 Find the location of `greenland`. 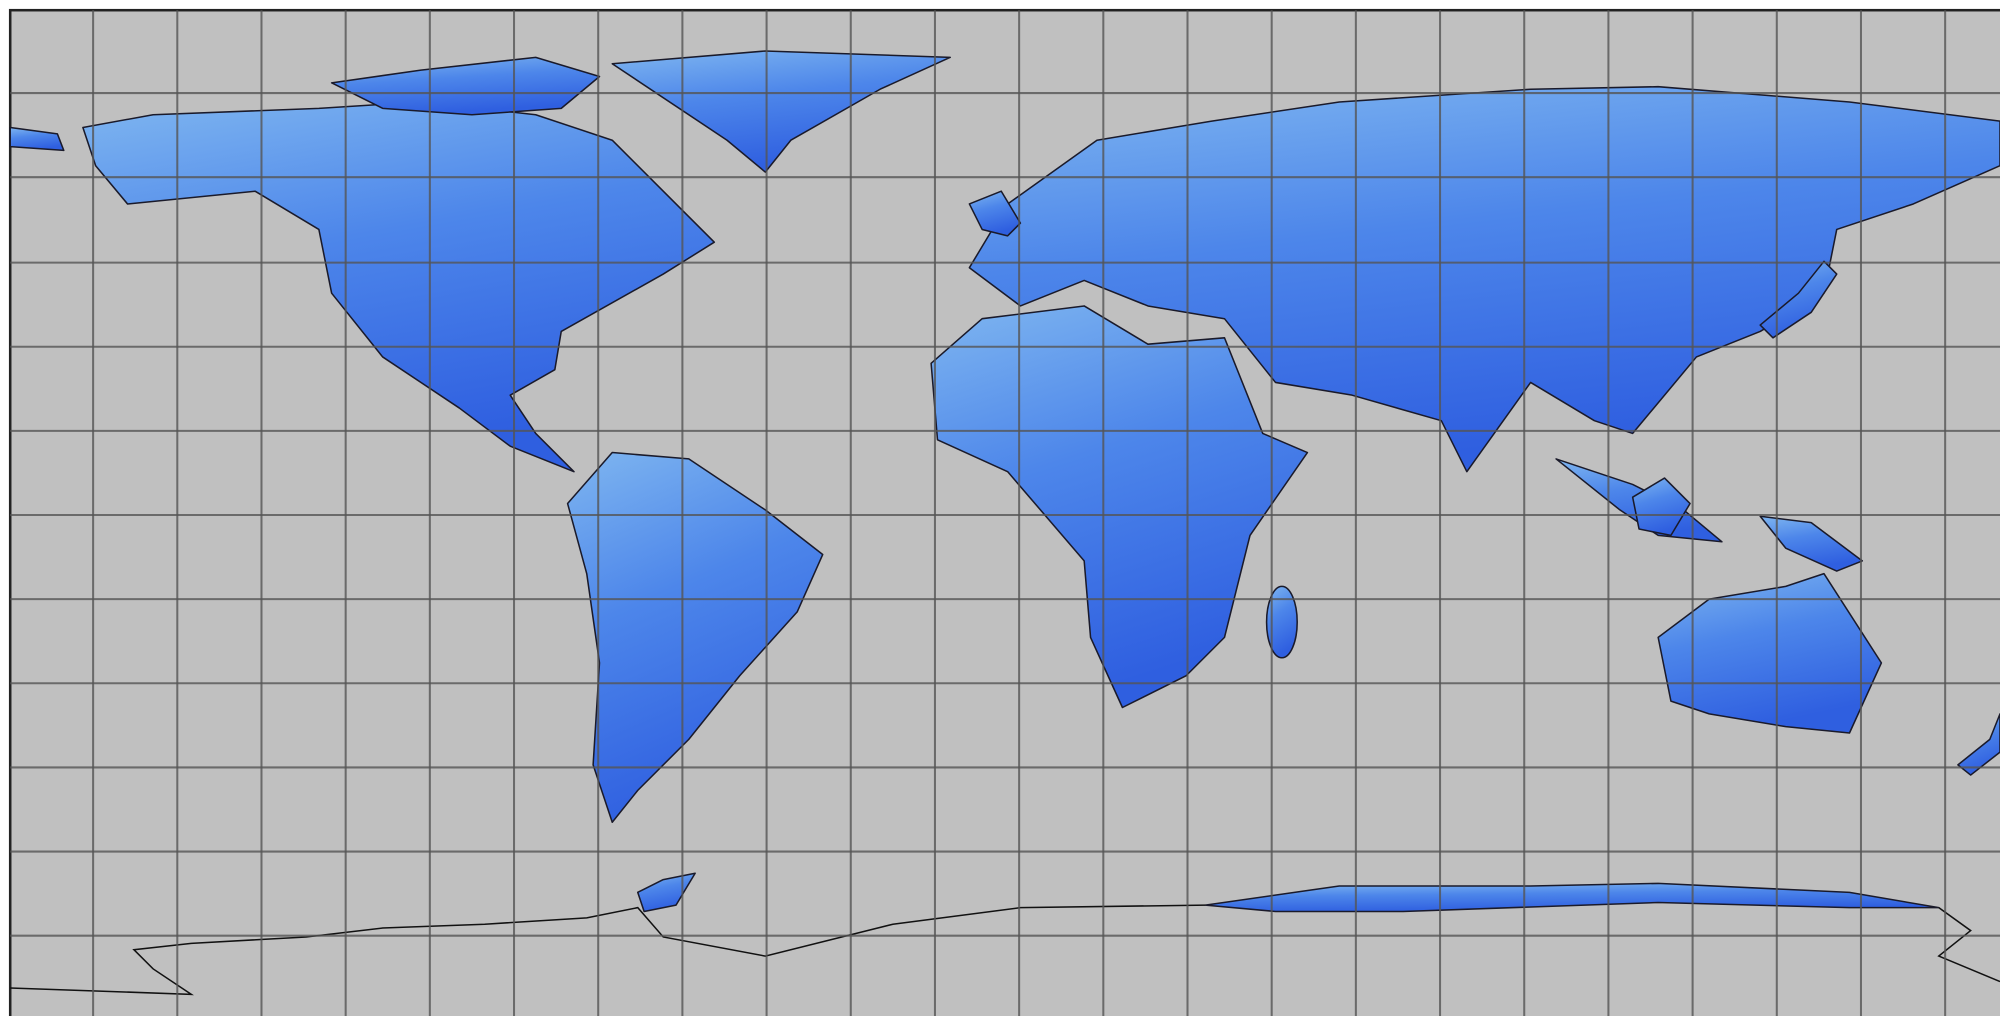

greenland is located at coordinates (781, 111).